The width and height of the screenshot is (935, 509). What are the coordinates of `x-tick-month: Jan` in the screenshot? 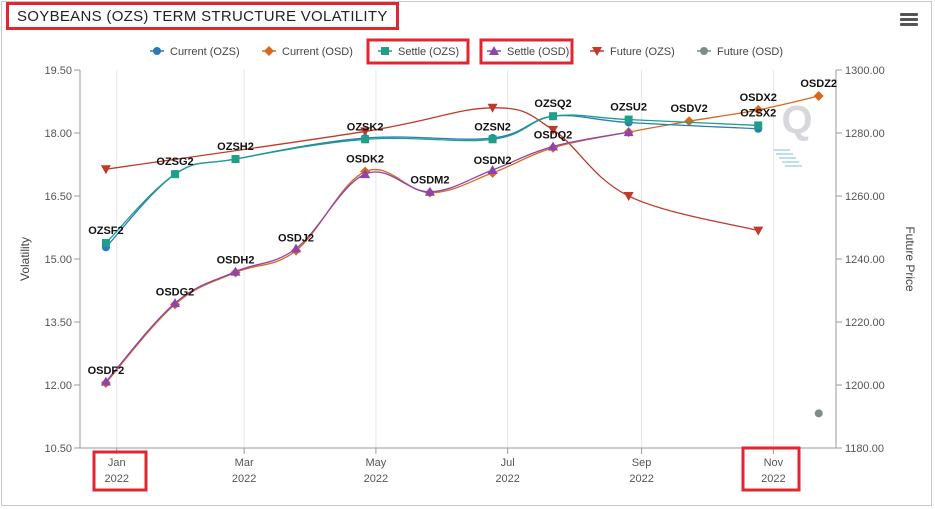 It's located at (117, 463).